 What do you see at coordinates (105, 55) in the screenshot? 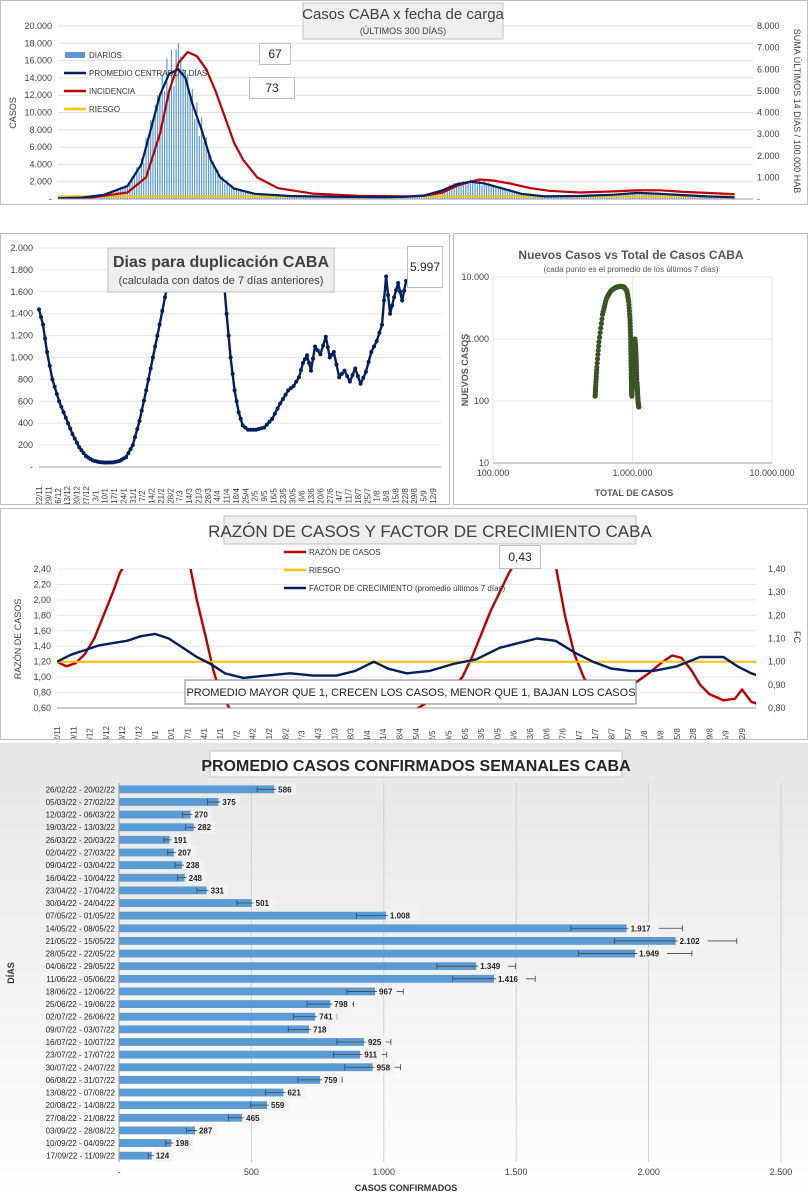
I see `casos-legend-label: DIARIOS` at bounding box center [105, 55].